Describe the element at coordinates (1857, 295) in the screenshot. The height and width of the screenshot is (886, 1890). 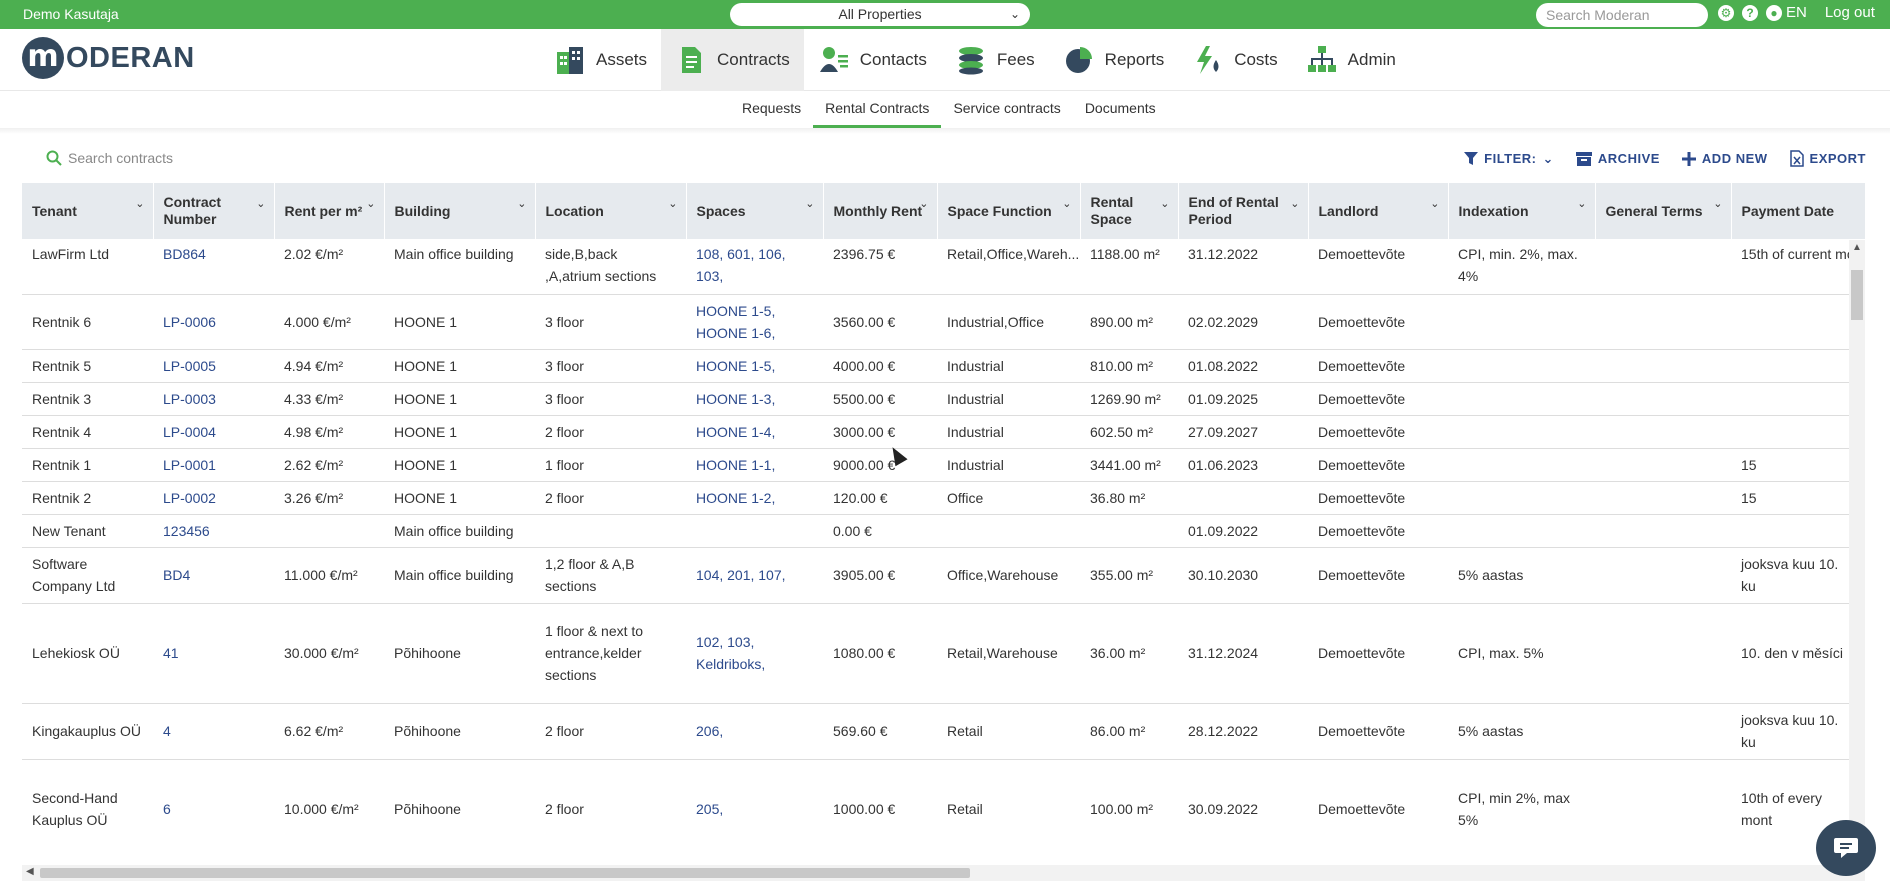
I see `vertical-scroll-thumb` at that location.